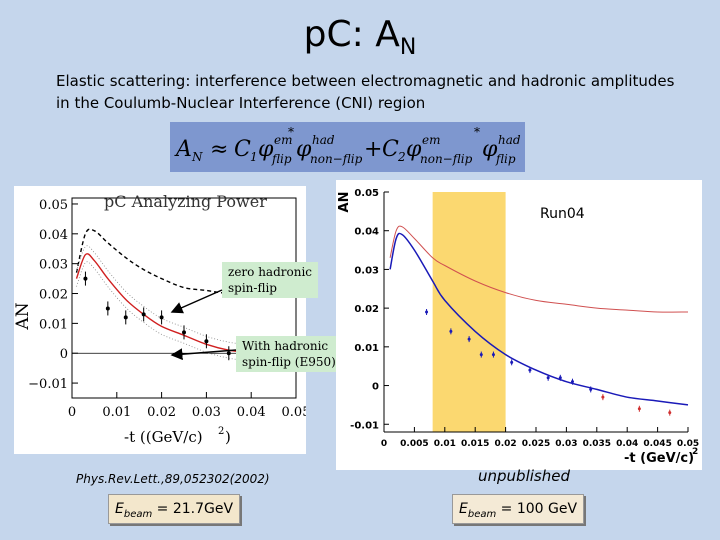 Image resolution: width=720 pixels, height=540 pixels. What do you see at coordinates (505, 444) in the screenshot?
I see `right-x-tick-label: 0.02` at bounding box center [505, 444].